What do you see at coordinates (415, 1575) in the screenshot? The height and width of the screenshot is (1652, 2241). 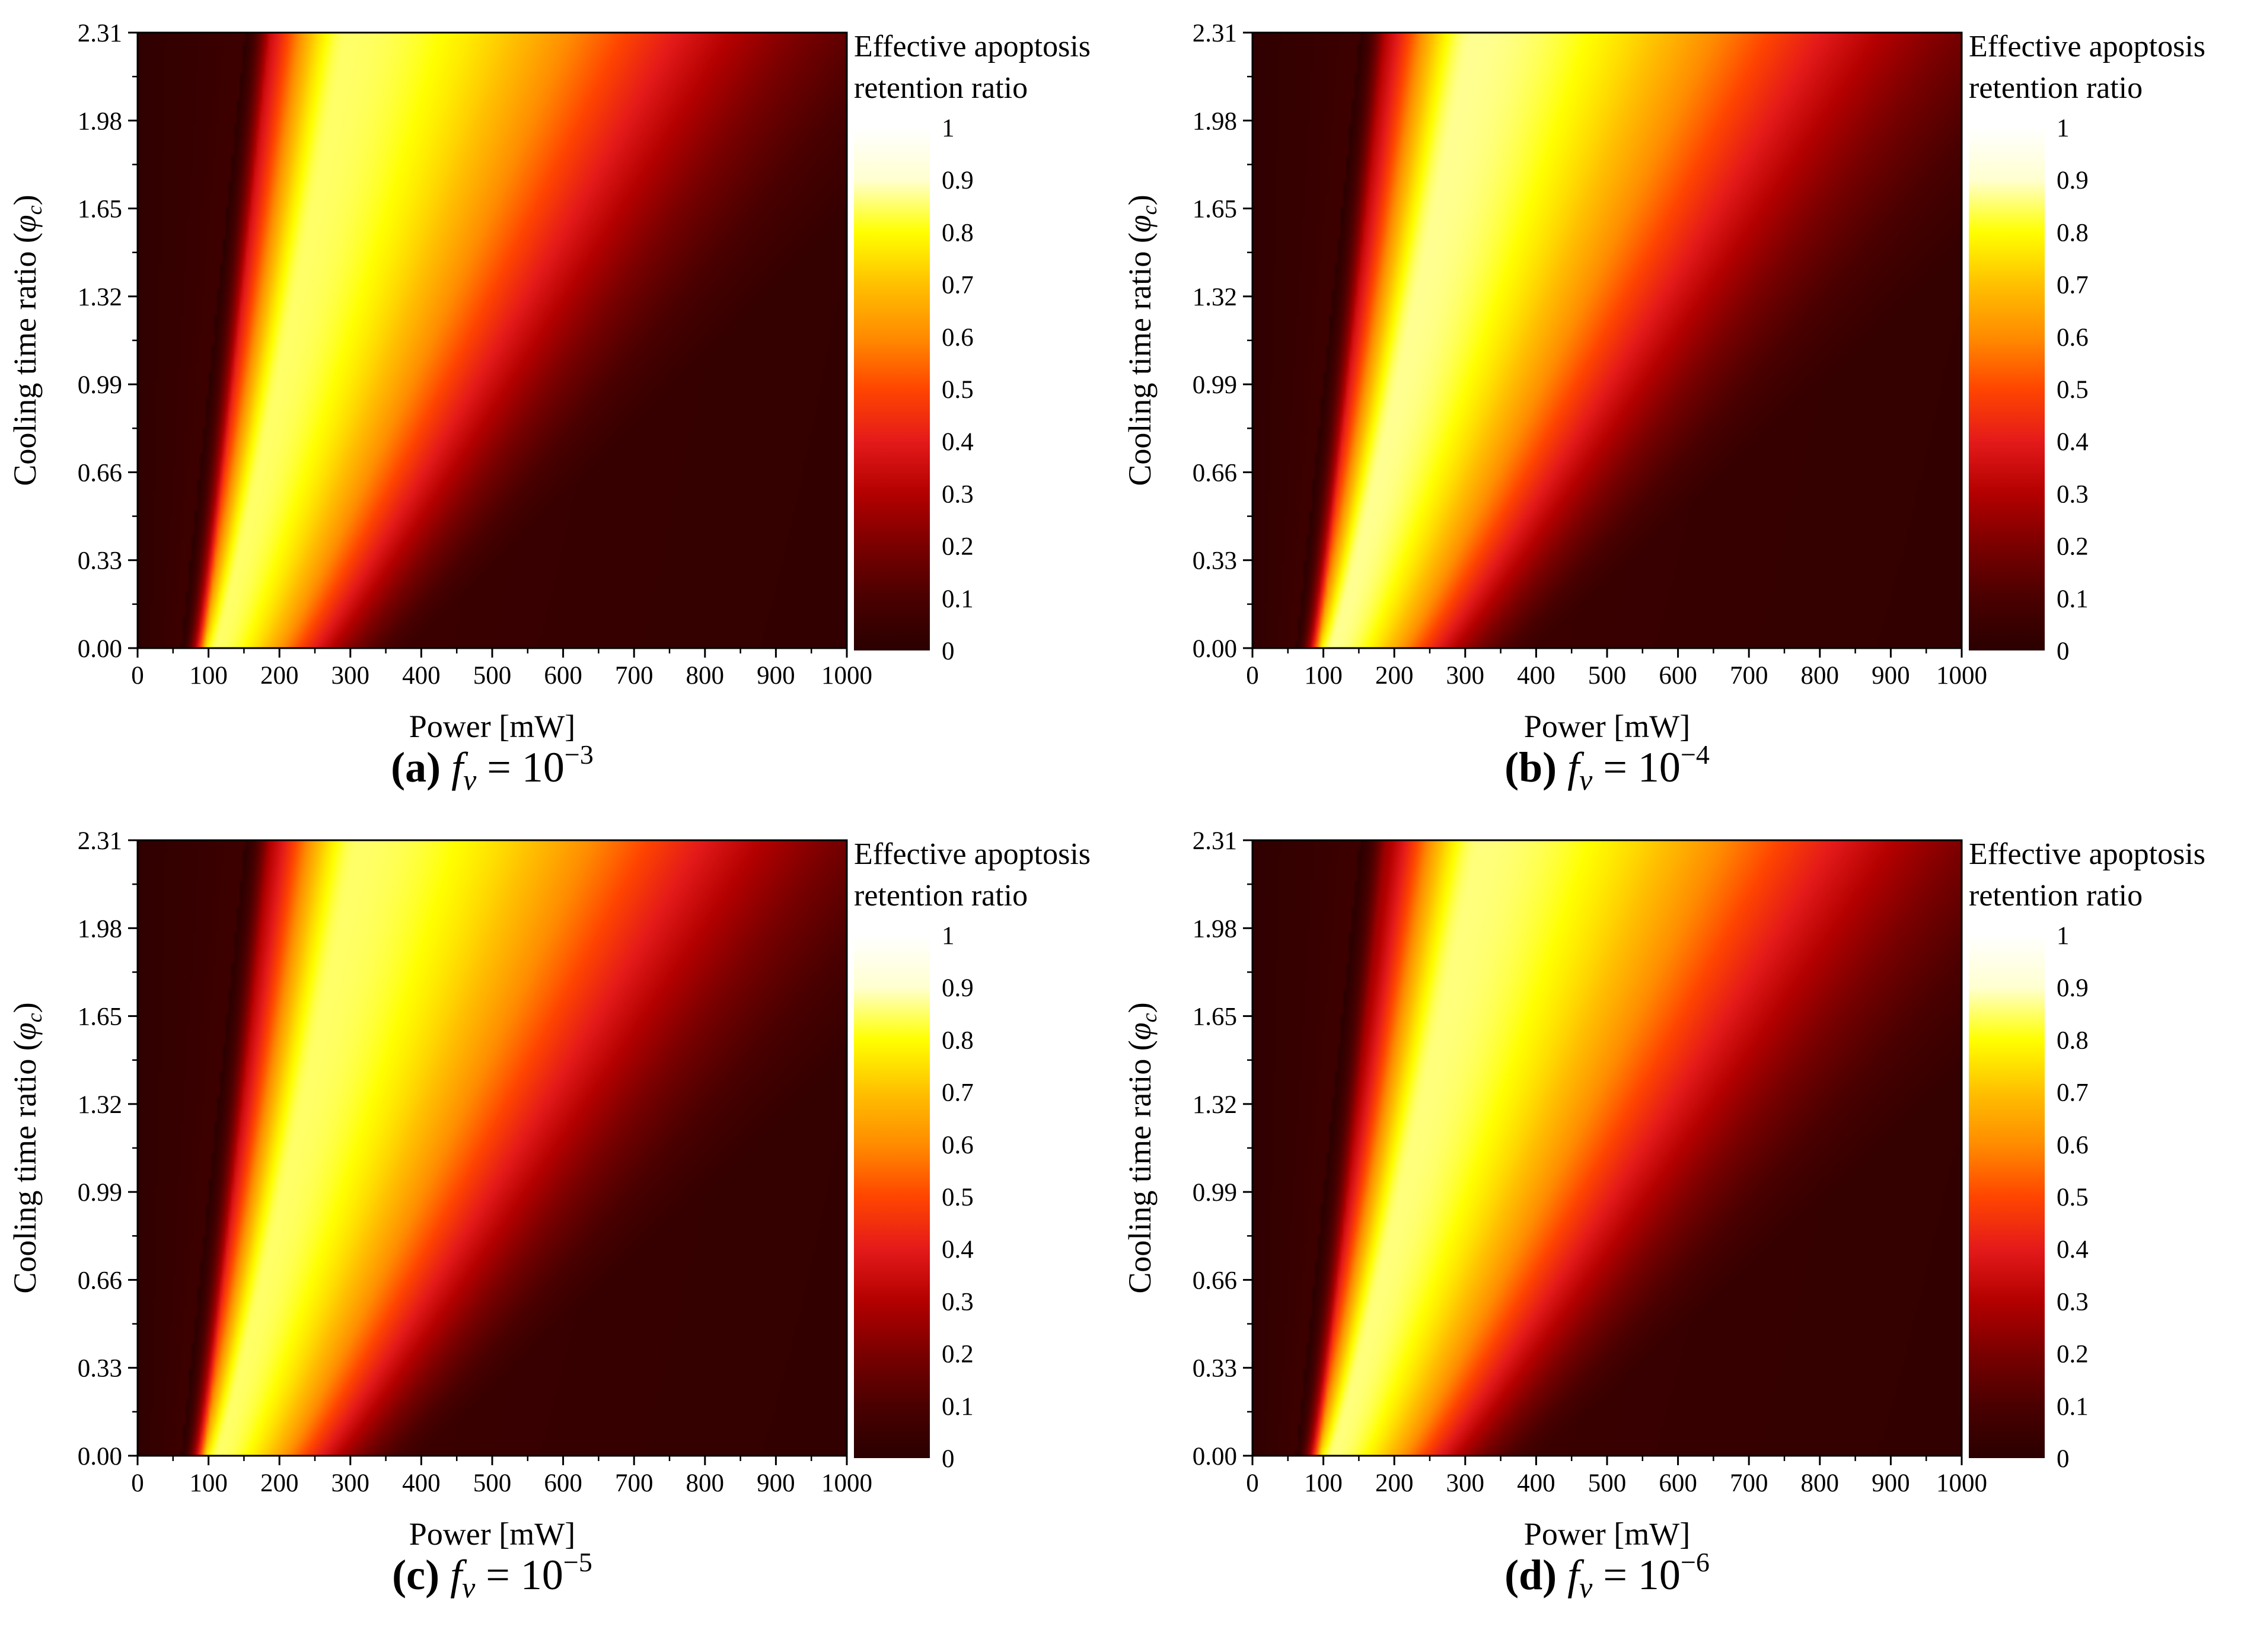 I see `caption-letter: (c)` at bounding box center [415, 1575].